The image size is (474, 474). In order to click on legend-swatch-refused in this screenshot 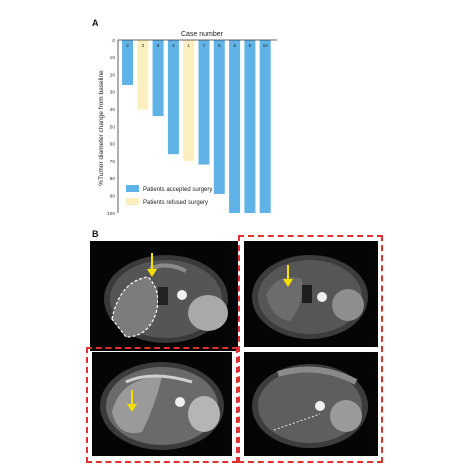, I will do `click(132, 201)`.